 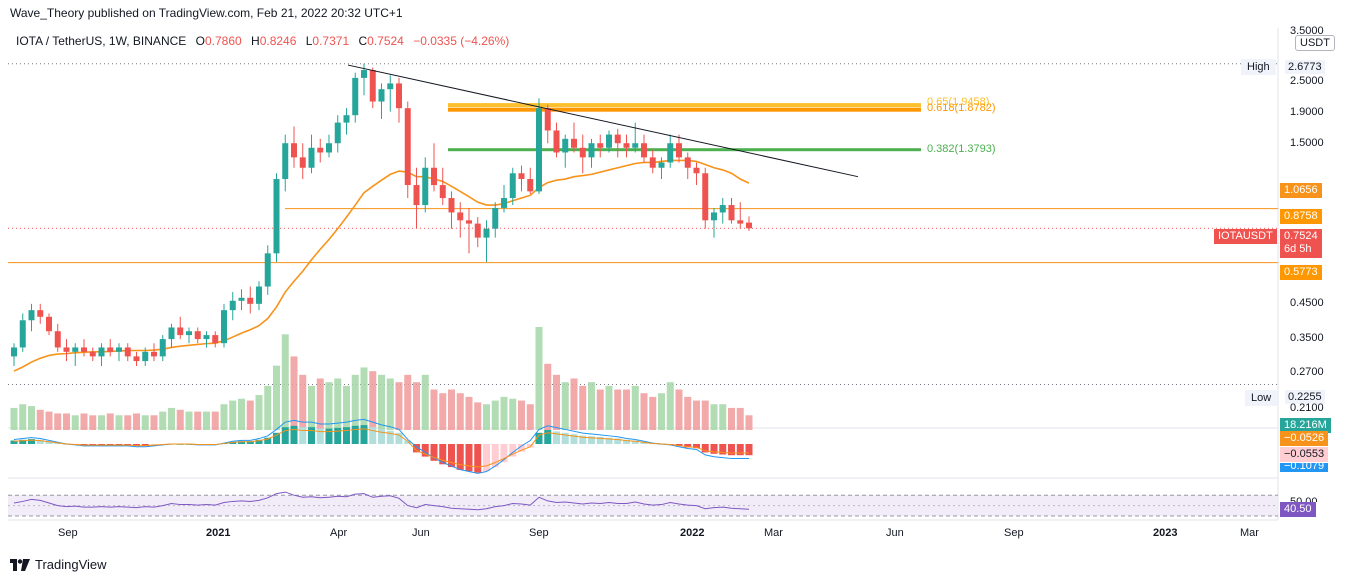 What do you see at coordinates (1298, 249) in the screenshot?
I see `bar-countdown: 6d 5h` at bounding box center [1298, 249].